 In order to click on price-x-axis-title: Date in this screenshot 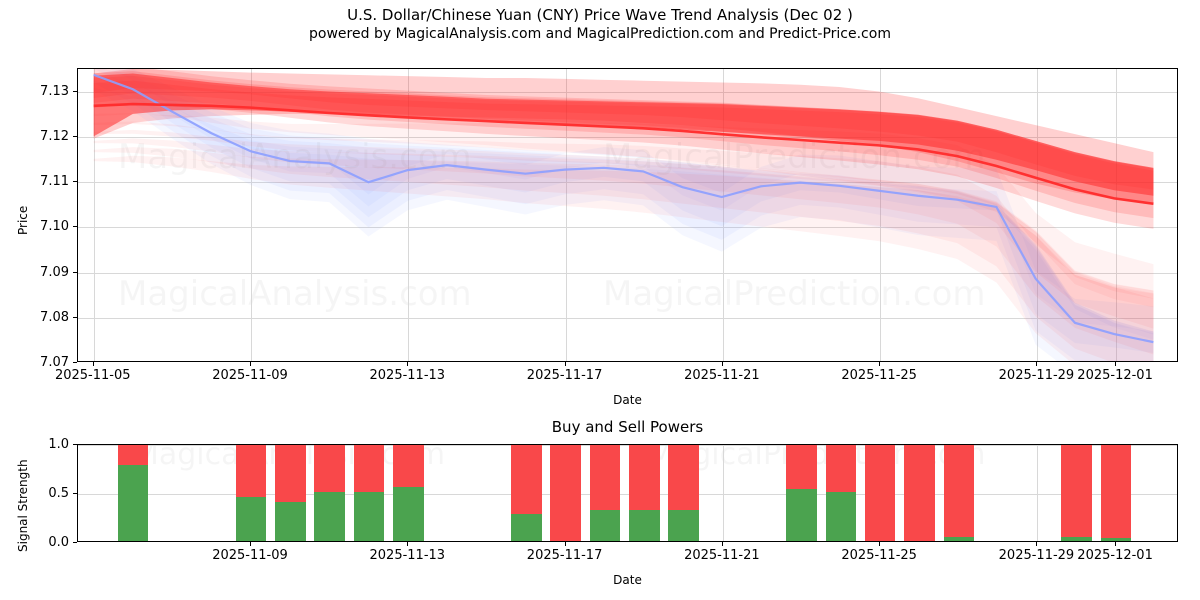, I will do `click(627, 400)`.